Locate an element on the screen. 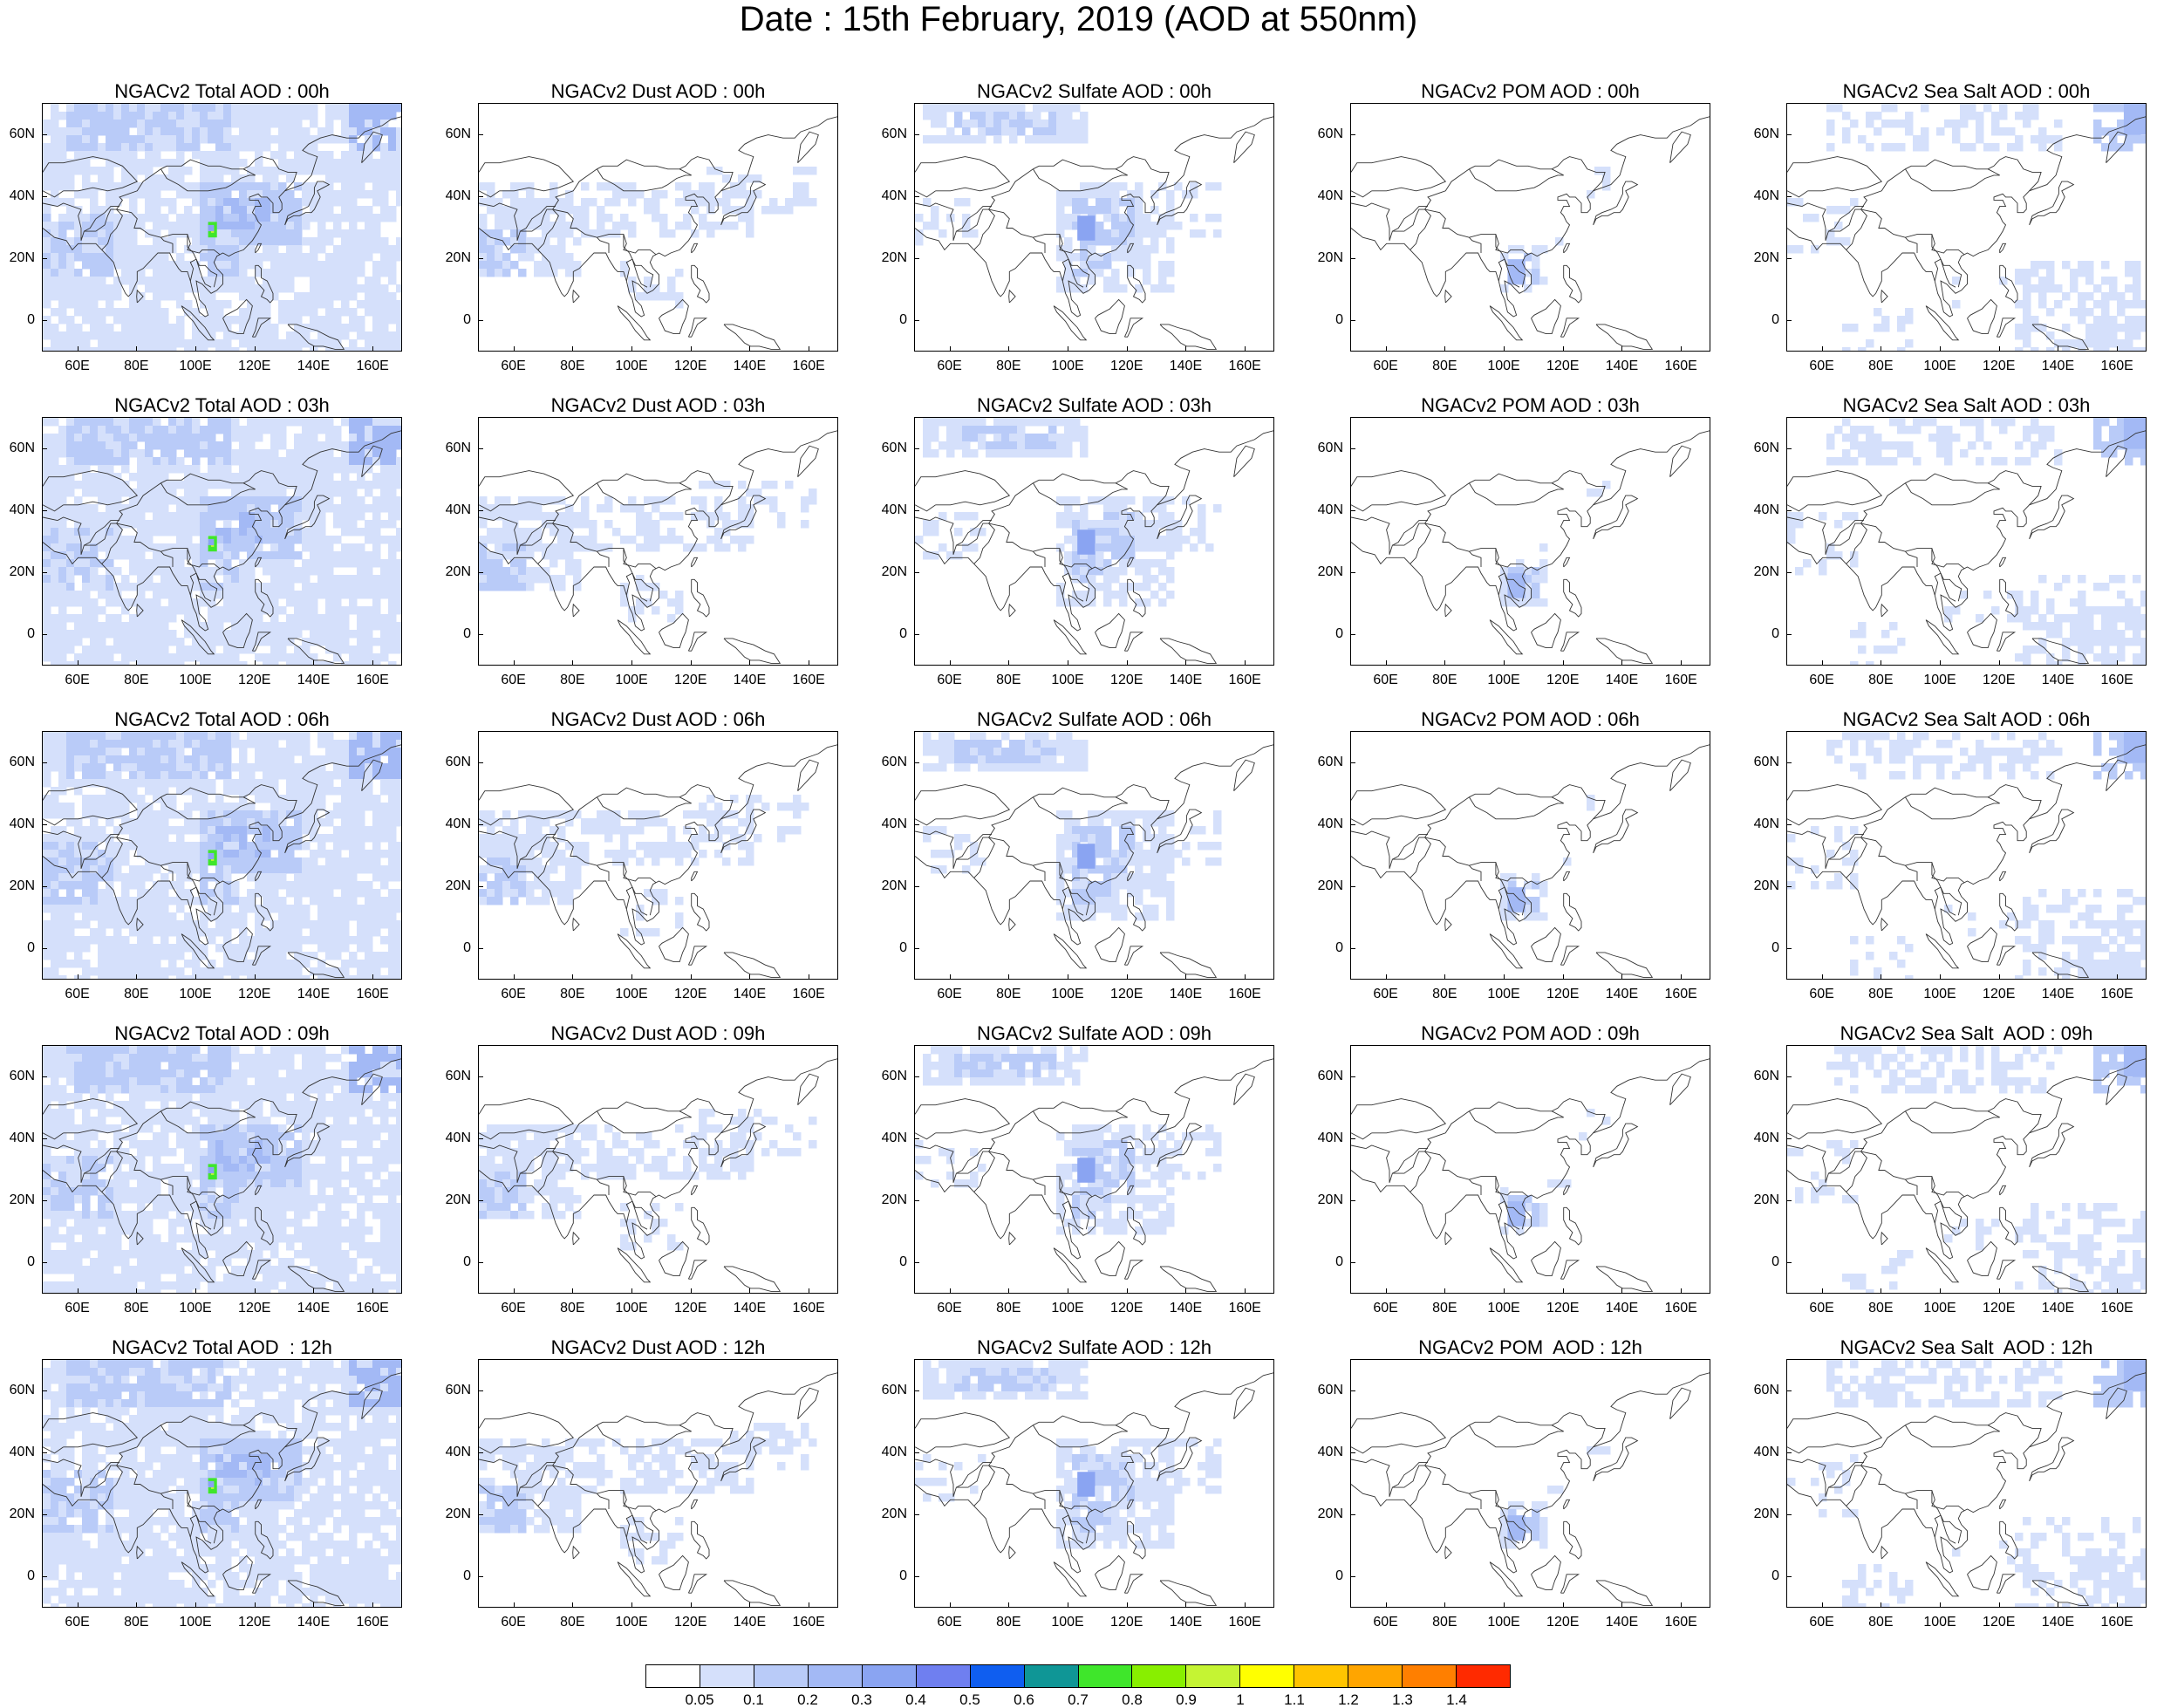 This screenshot has height=1708, width=2157. lon-tick-label: 140E is located at coordinates (2057, 994).